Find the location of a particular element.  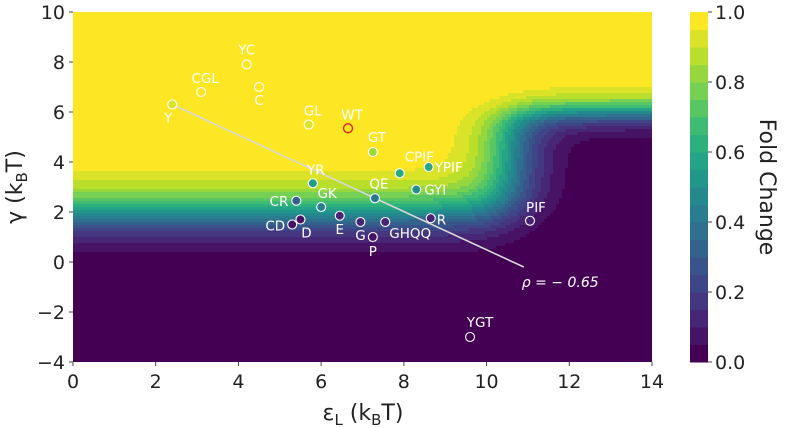

x-tick-label: 8 is located at coordinates (404, 382).